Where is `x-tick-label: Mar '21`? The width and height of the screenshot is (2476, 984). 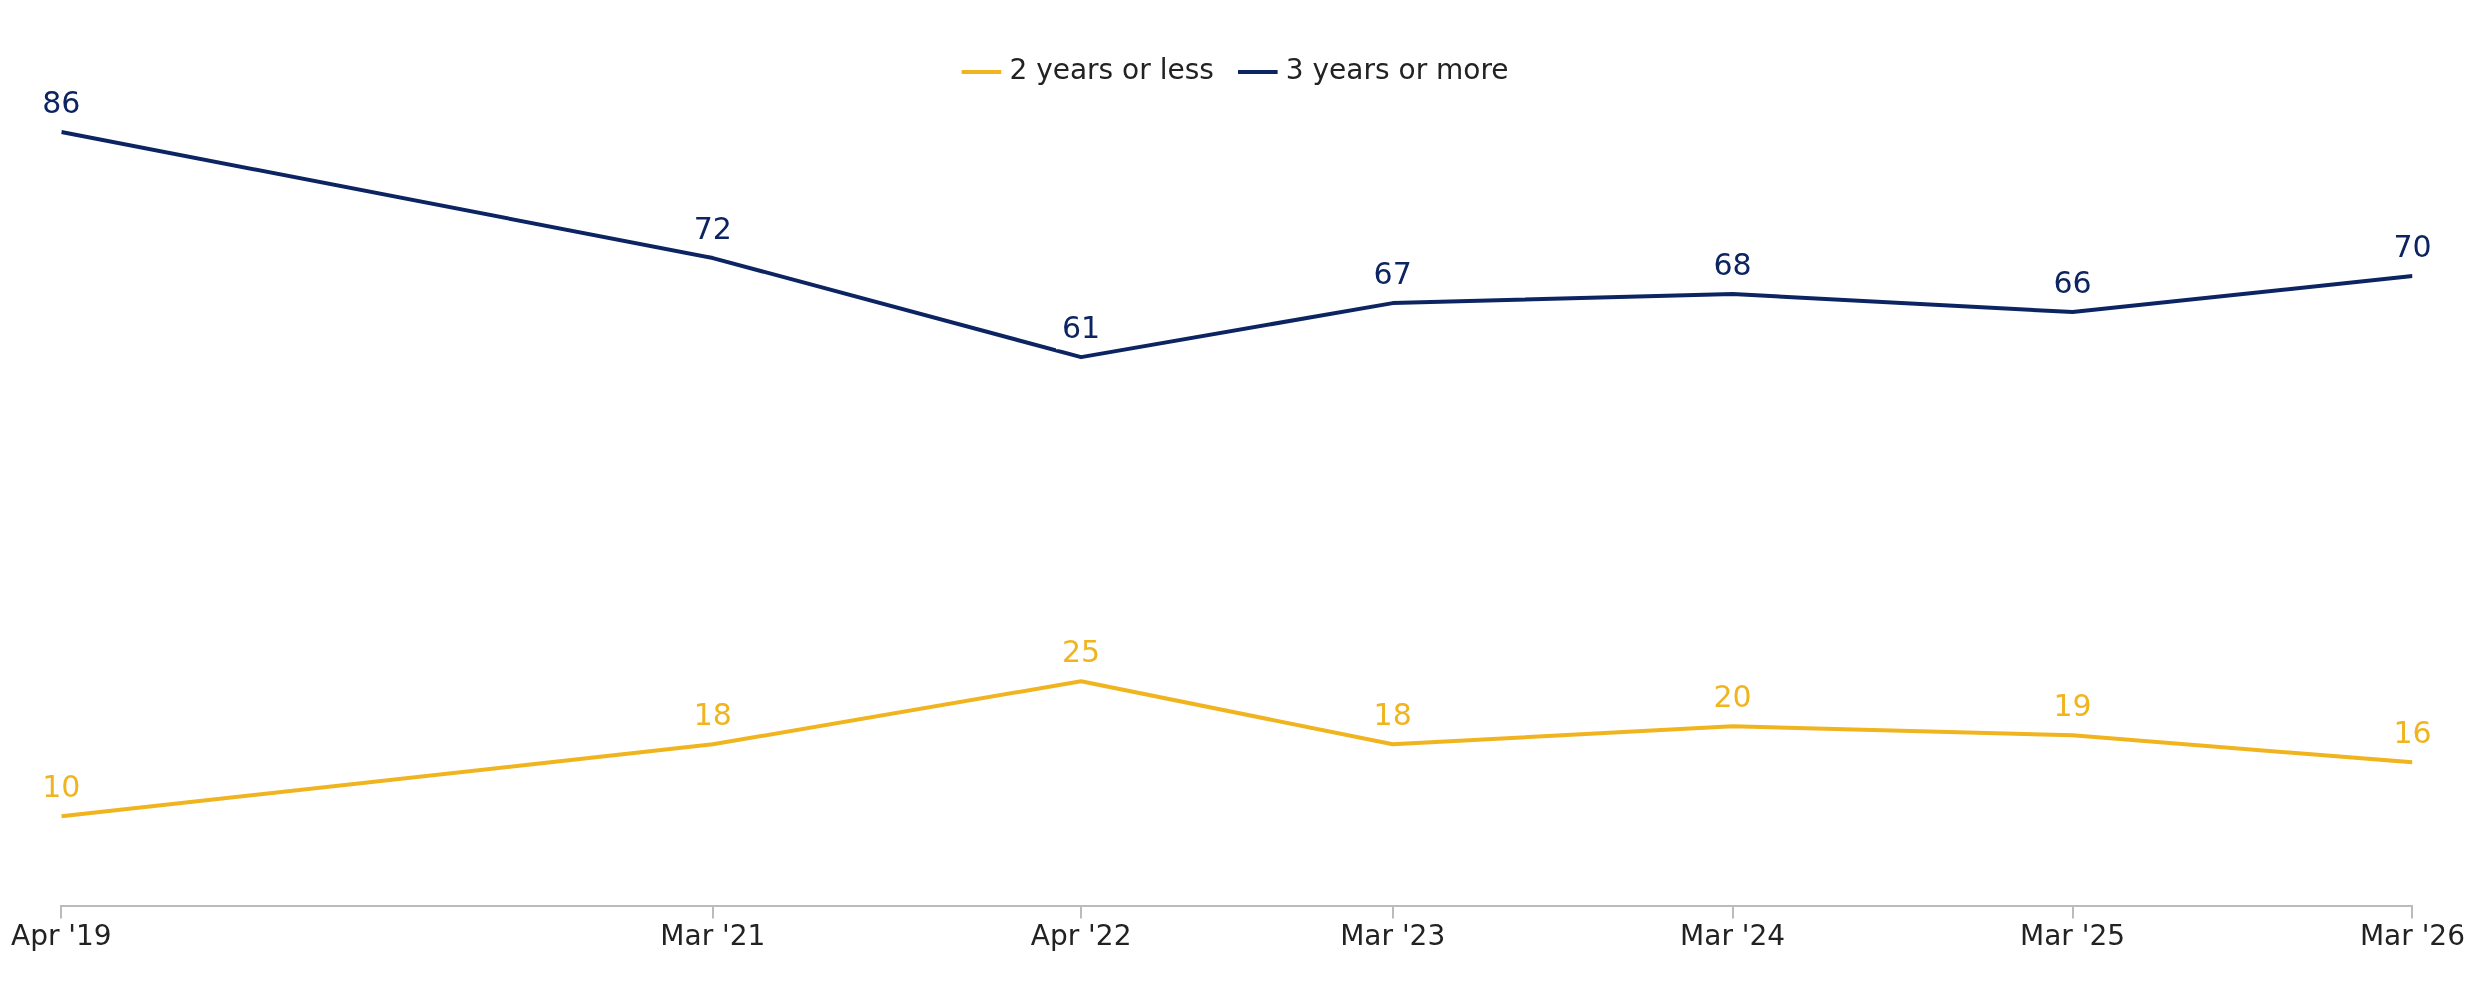 x-tick-label: Mar '21 is located at coordinates (713, 936).